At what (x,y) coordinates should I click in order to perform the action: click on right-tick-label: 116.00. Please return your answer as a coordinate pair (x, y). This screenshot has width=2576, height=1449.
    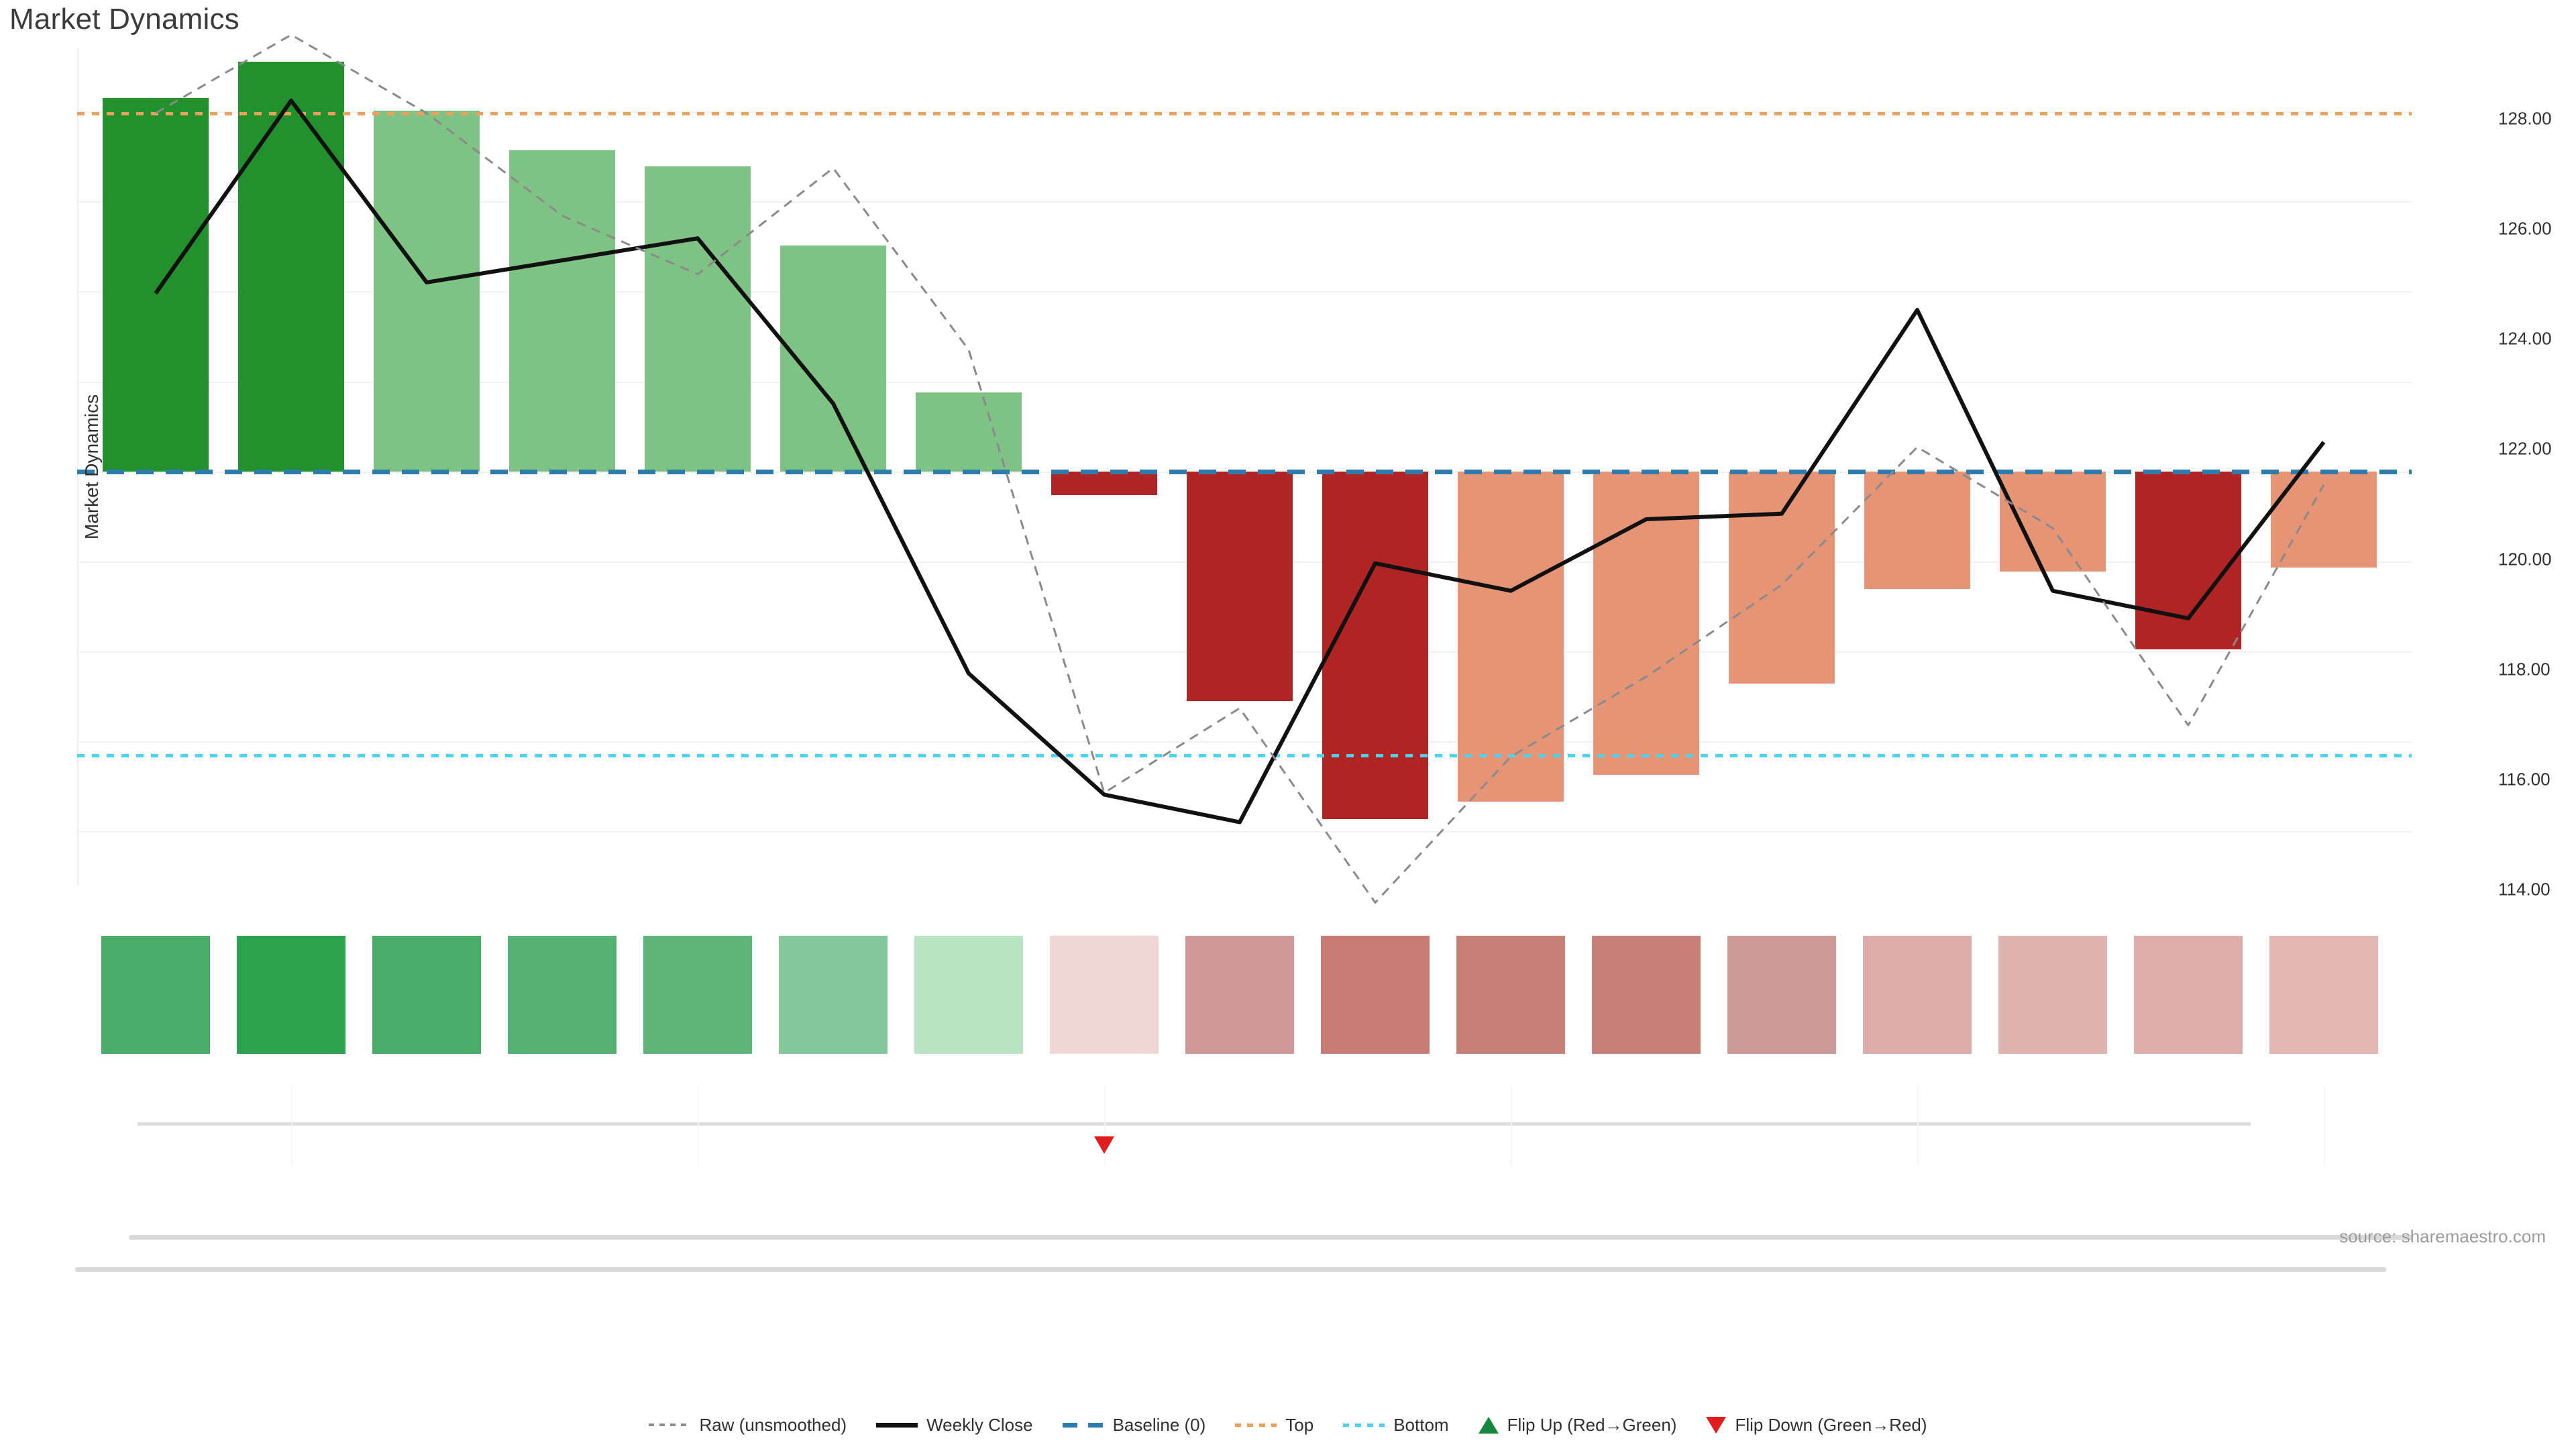
    Looking at the image, I should click on (2524, 779).